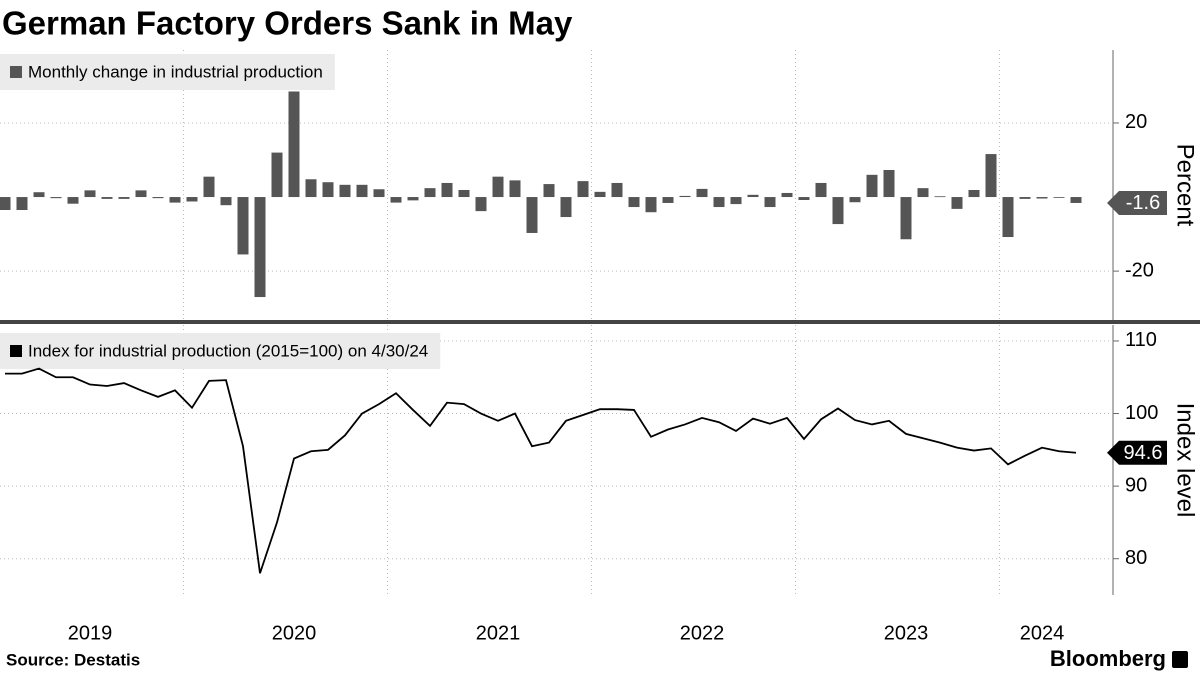 Image resolution: width=1200 pixels, height=675 pixels. I want to click on brand: Bloomberg, so click(1108, 658).